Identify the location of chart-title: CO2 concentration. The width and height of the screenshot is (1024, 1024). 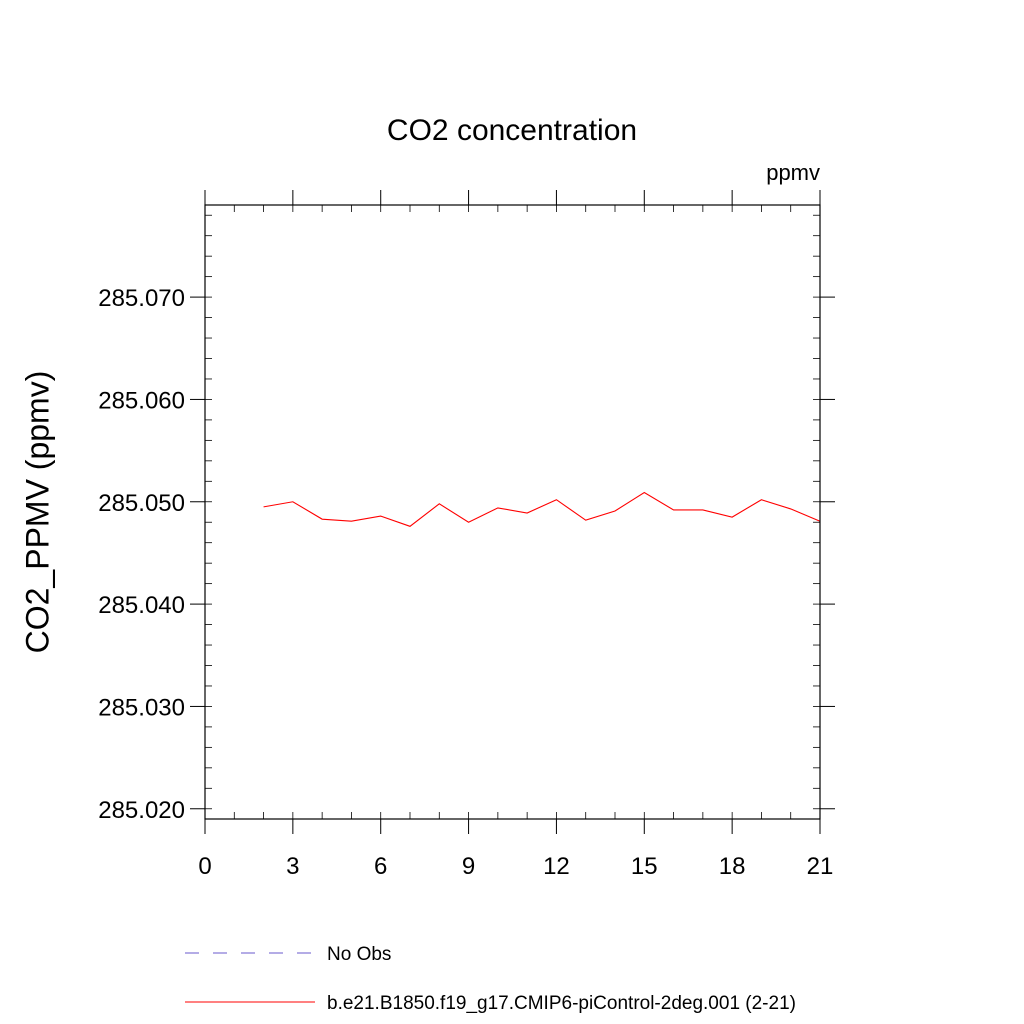
(512, 130).